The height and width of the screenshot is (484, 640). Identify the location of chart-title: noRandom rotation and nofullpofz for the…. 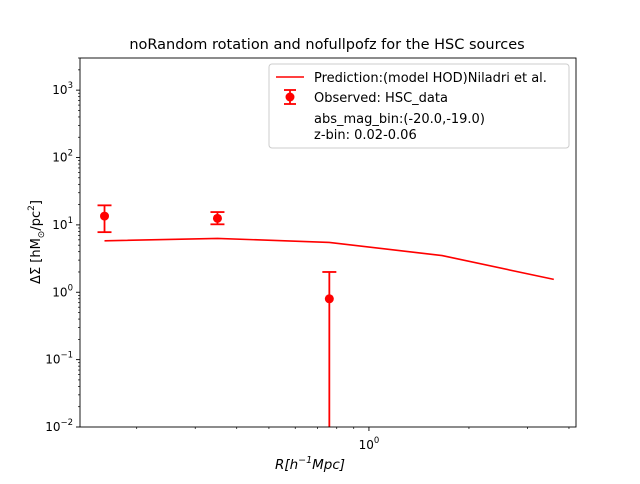
(326, 45).